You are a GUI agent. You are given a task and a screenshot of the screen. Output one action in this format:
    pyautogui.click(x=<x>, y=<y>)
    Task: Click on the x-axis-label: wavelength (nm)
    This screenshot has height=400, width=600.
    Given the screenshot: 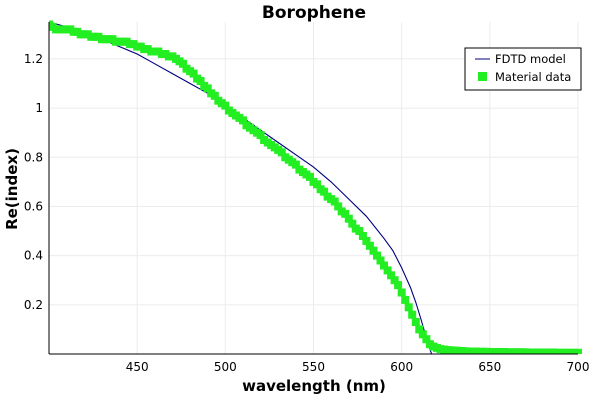 What is the action you would take?
    pyautogui.click(x=314, y=386)
    